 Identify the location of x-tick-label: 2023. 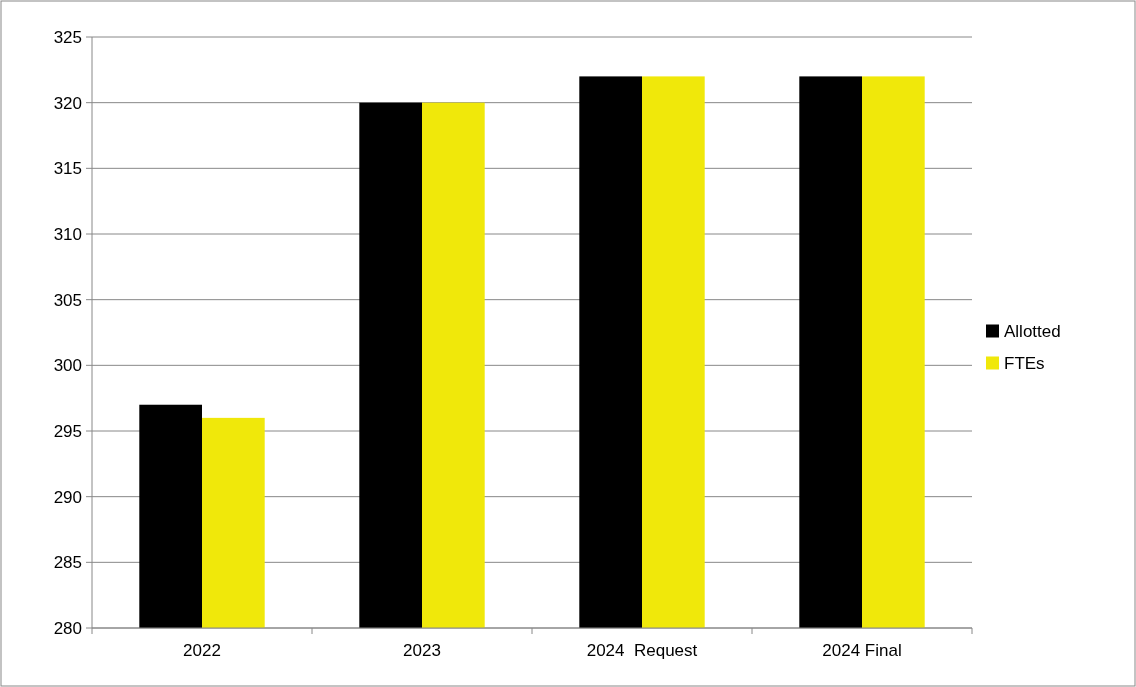
(422, 650).